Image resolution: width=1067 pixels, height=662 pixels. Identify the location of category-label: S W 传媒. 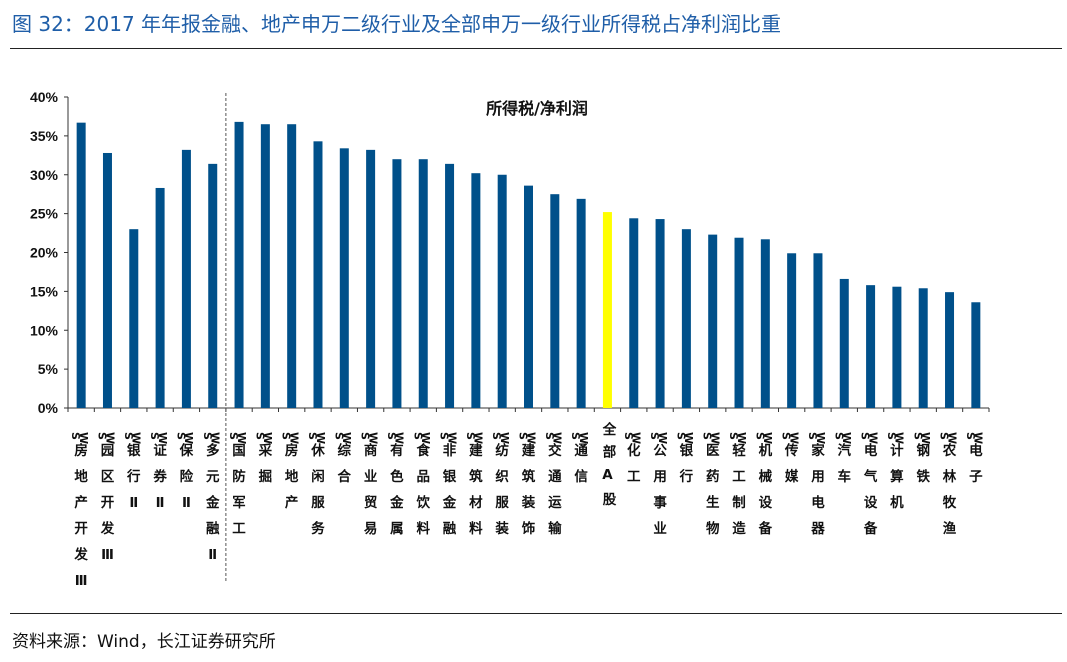
(790, 458).